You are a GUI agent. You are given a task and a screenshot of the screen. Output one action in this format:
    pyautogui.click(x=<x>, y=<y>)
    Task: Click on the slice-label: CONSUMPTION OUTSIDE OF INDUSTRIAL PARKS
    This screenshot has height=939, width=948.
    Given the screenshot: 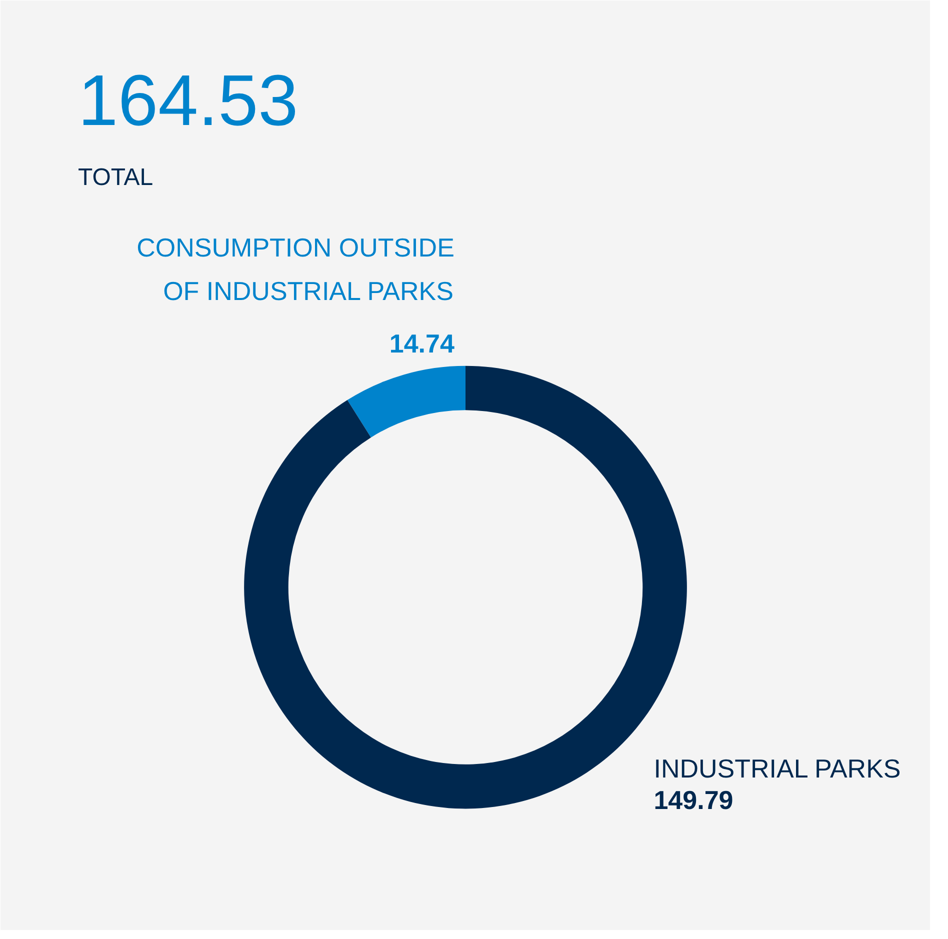 What is the action you would take?
    pyautogui.click(x=295, y=269)
    